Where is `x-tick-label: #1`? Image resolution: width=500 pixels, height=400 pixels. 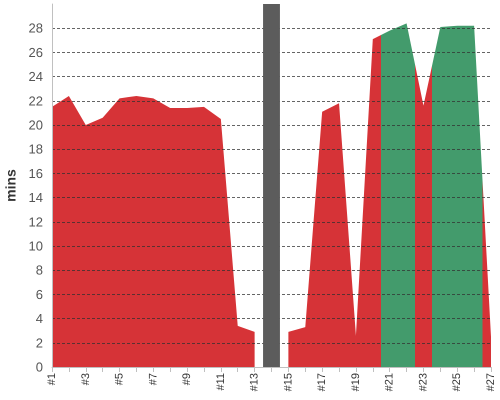
x-tick-label: #1 is located at coordinates (52, 379).